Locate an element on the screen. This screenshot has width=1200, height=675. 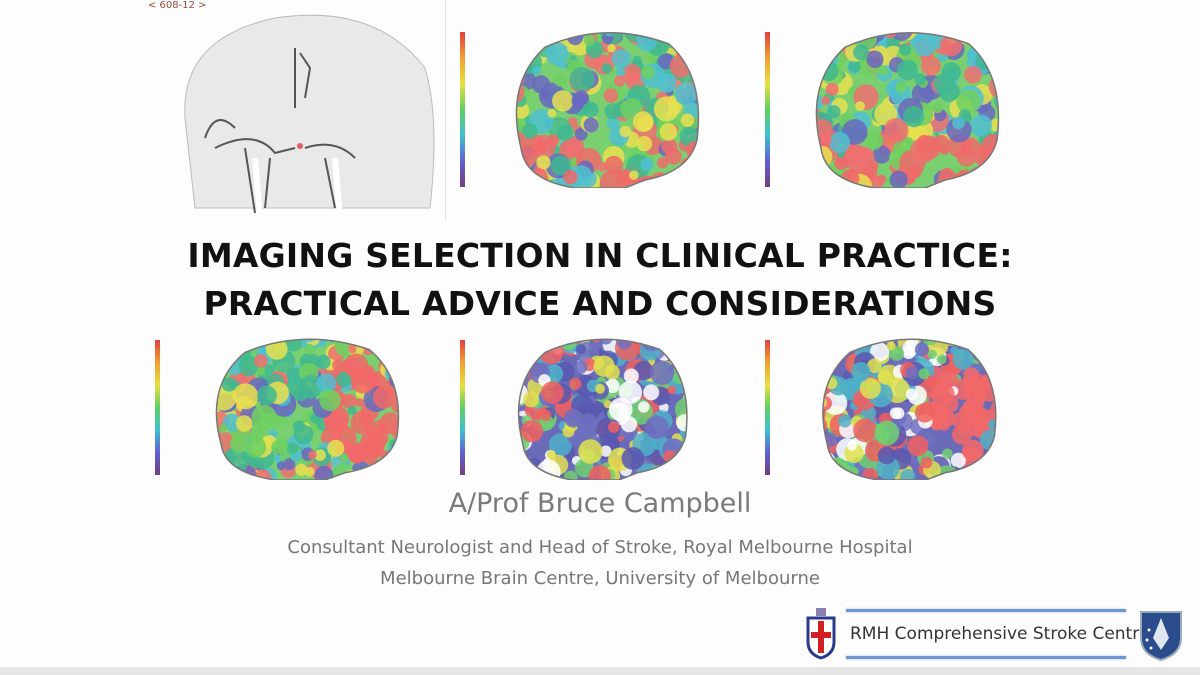
presenter-name: A/Prof Bruce Campbell is located at coordinates (600, 503).